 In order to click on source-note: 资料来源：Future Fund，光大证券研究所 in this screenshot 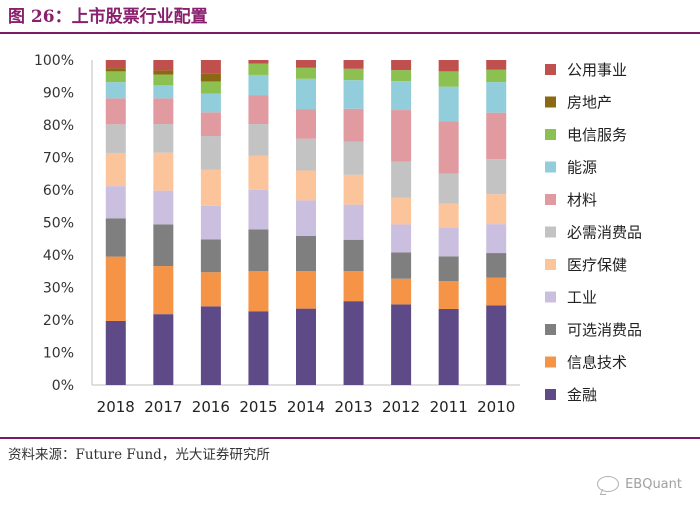, I will do `click(139, 455)`.